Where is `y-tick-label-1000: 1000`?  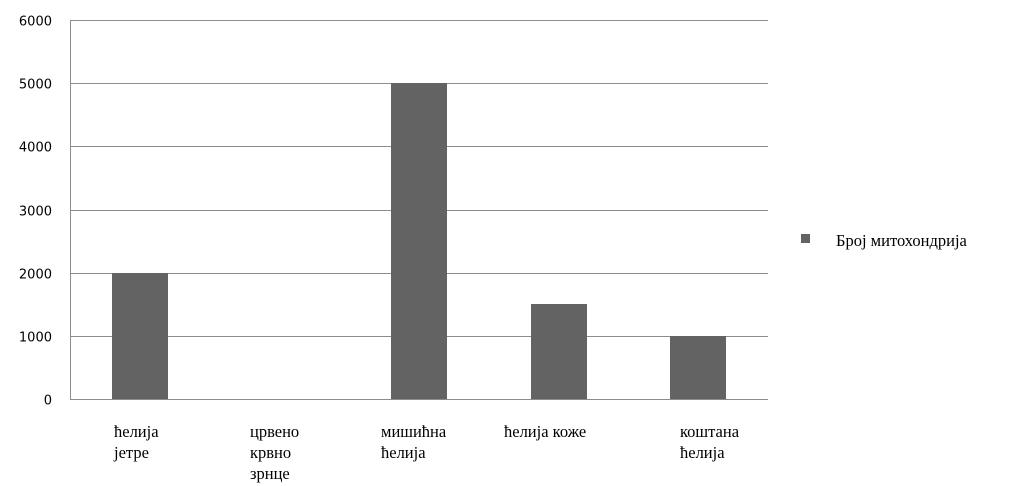 y-tick-label-1000: 1000 is located at coordinates (35, 338).